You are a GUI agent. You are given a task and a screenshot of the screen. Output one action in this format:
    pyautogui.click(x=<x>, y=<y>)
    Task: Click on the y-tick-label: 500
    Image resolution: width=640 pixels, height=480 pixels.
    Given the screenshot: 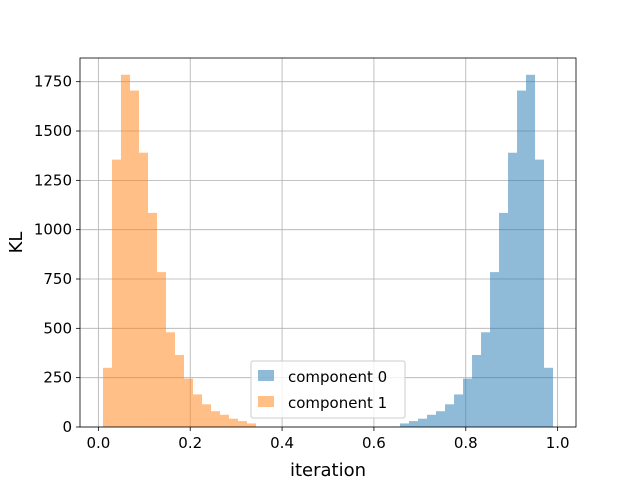 What is the action you would take?
    pyautogui.click(x=57, y=328)
    